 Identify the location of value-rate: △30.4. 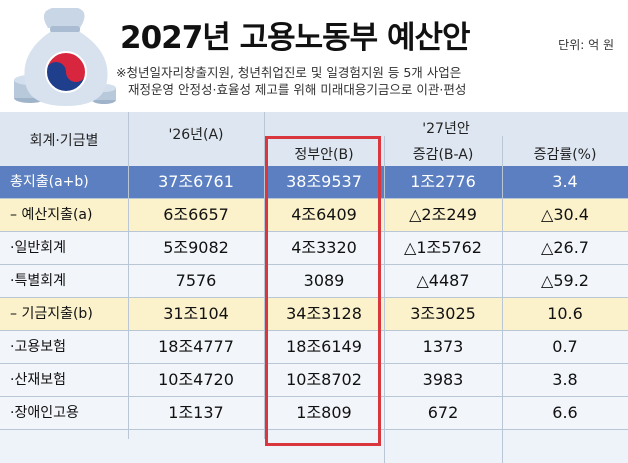
(565, 214).